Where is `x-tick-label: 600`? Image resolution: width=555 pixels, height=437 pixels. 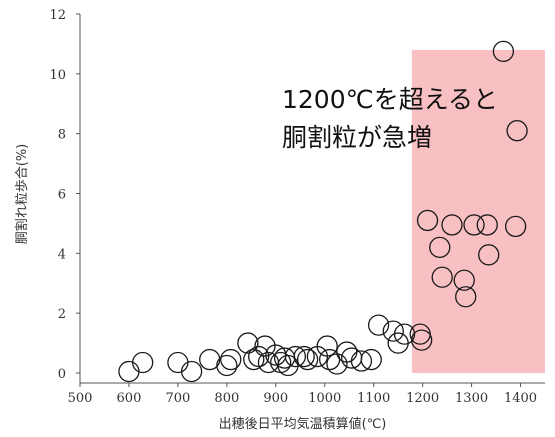
x-tick-label: 600 is located at coordinates (129, 398).